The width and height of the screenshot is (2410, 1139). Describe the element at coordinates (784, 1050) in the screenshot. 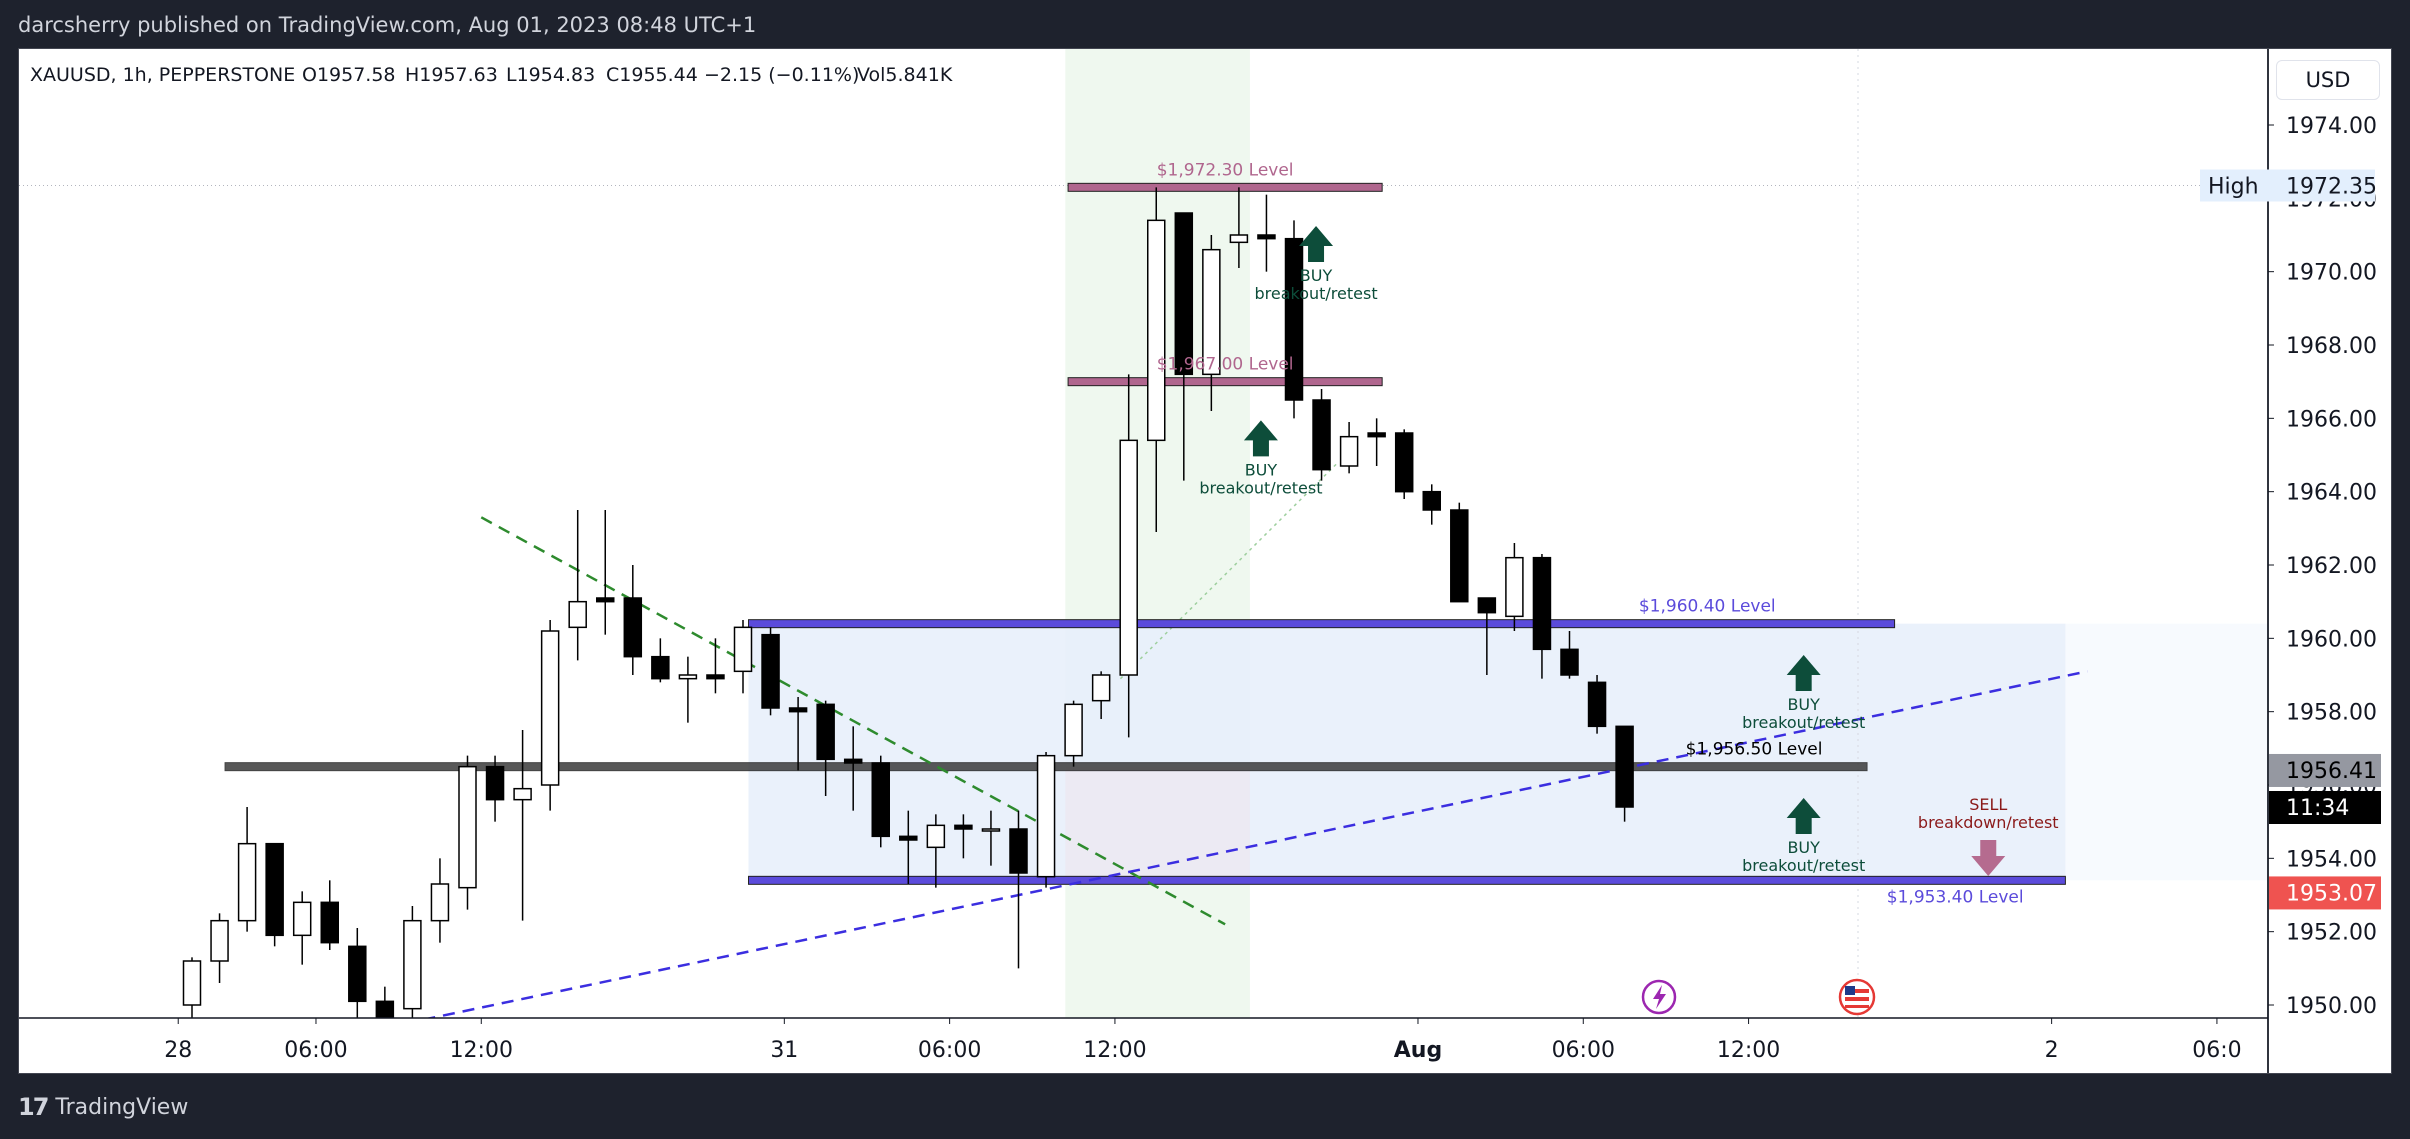

I see `x-tick-label: 31` at that location.